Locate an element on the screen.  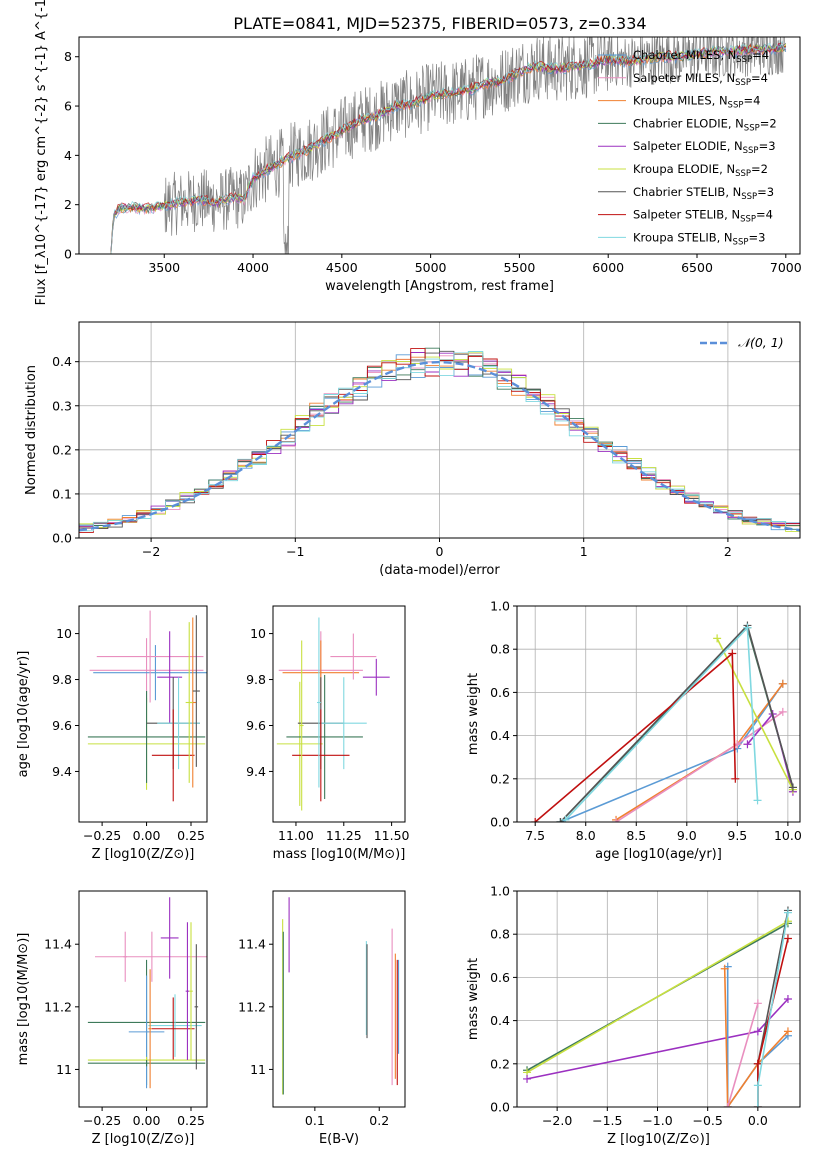
x-tick-label: 11.25 is located at coordinates (344, 835).